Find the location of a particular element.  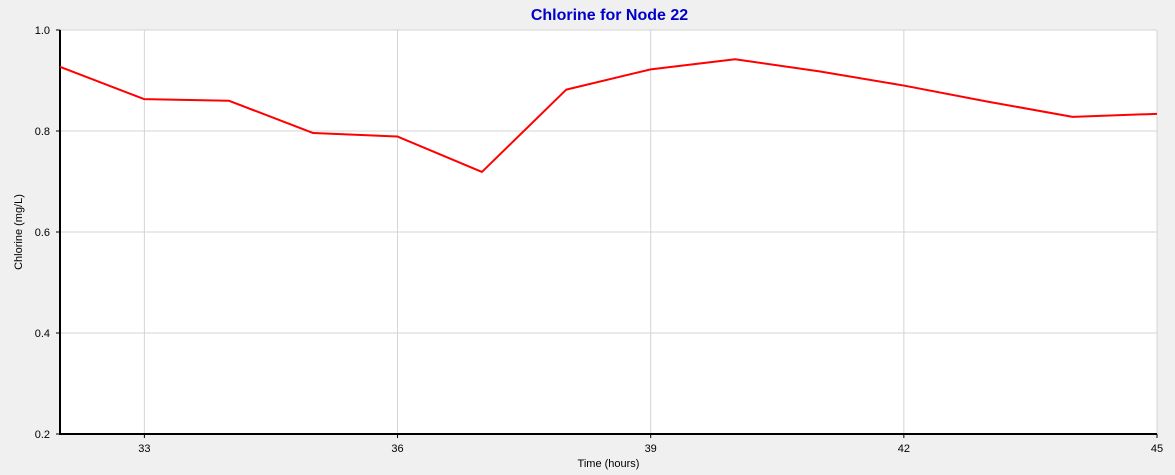

x-tick-label: 39 is located at coordinates (651, 449).